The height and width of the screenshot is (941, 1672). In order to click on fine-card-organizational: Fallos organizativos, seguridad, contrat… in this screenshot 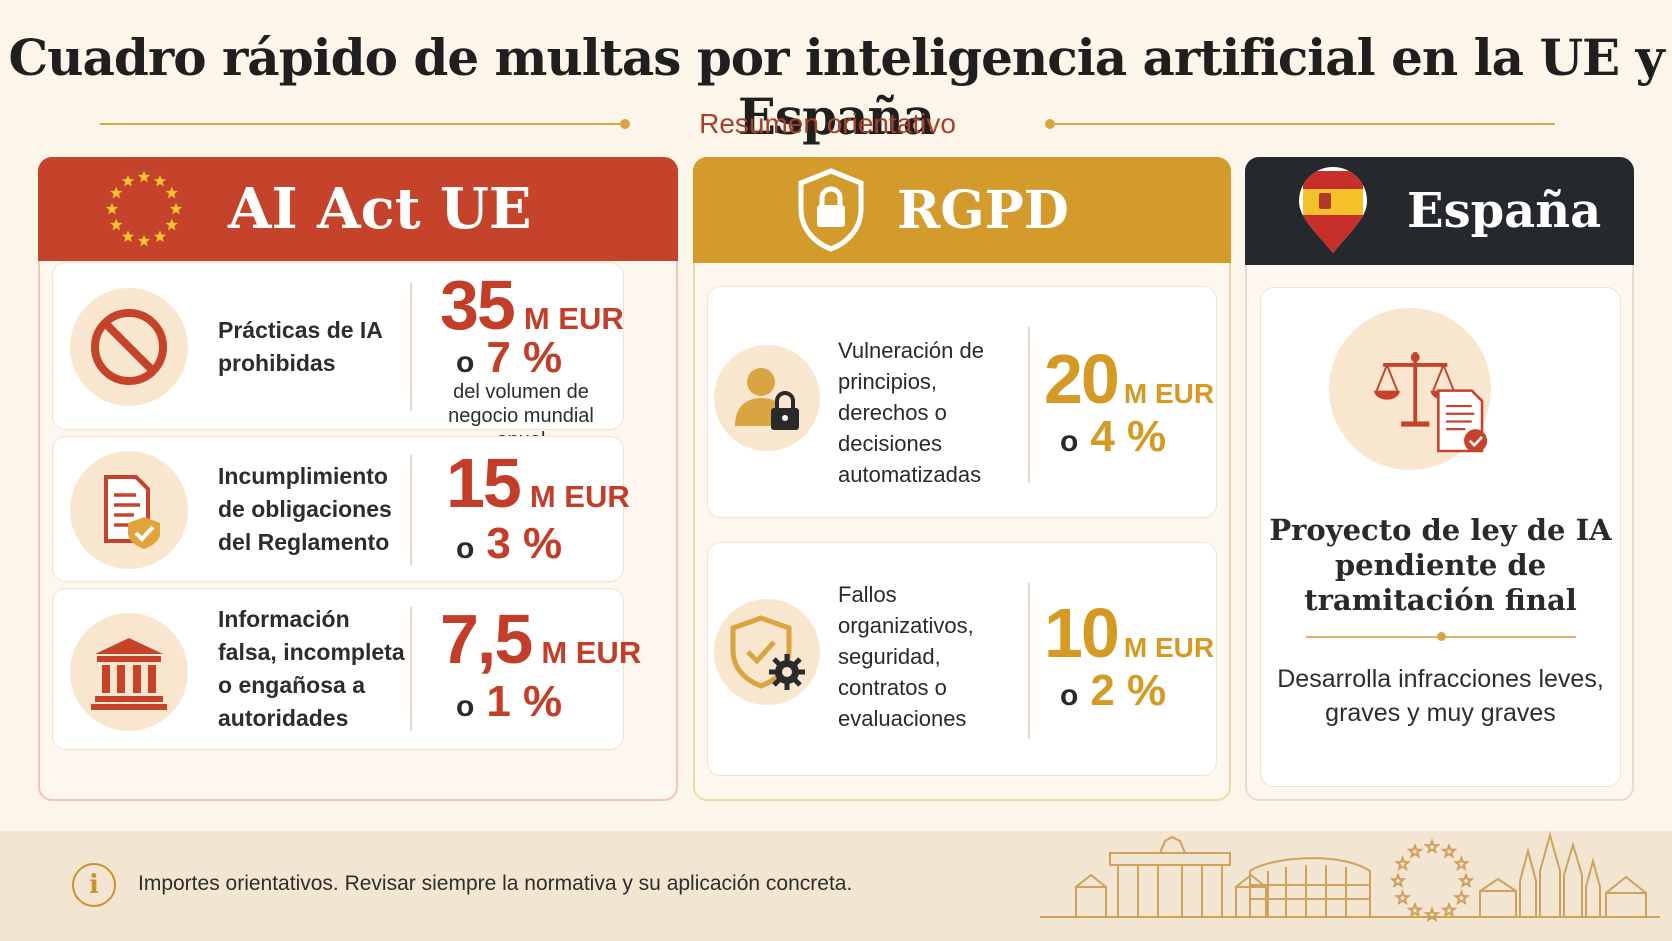, I will do `click(962, 659)`.